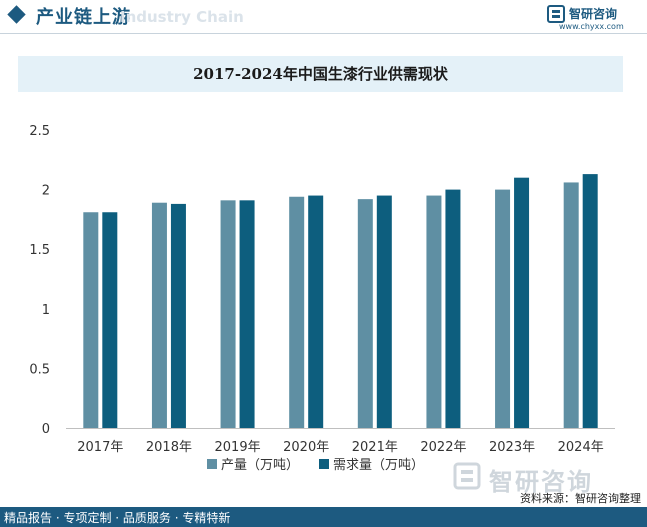 The image size is (647, 527). What do you see at coordinates (375, 447) in the screenshot?
I see `x-tick-label: 2021年` at bounding box center [375, 447].